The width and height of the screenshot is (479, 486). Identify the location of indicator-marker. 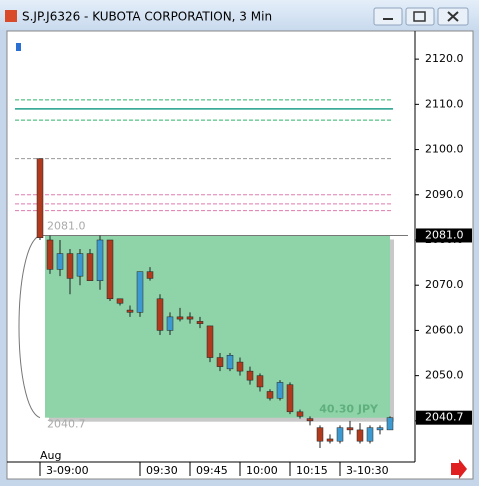
(18, 47).